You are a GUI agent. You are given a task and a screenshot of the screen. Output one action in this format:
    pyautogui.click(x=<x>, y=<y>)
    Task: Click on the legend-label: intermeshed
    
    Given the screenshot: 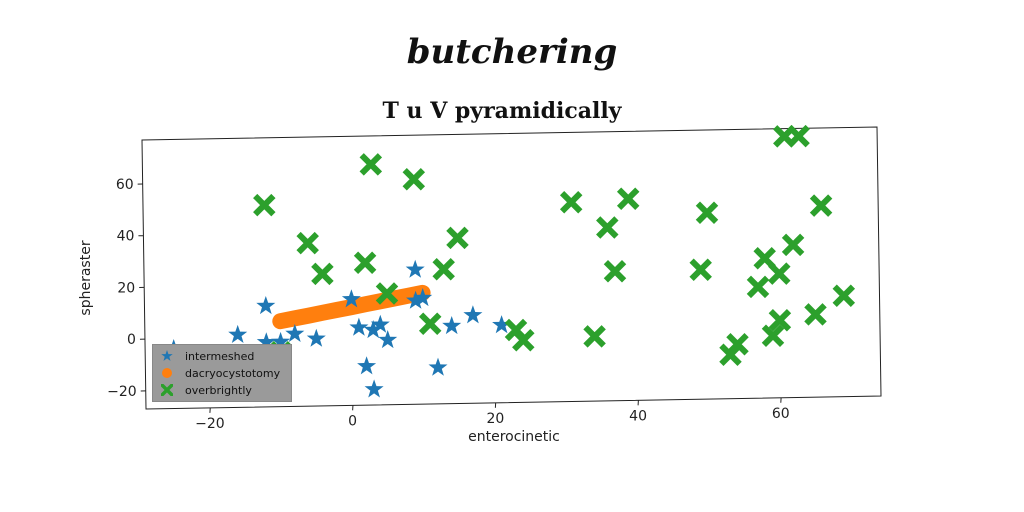 What is the action you would take?
    pyautogui.click(x=220, y=356)
    